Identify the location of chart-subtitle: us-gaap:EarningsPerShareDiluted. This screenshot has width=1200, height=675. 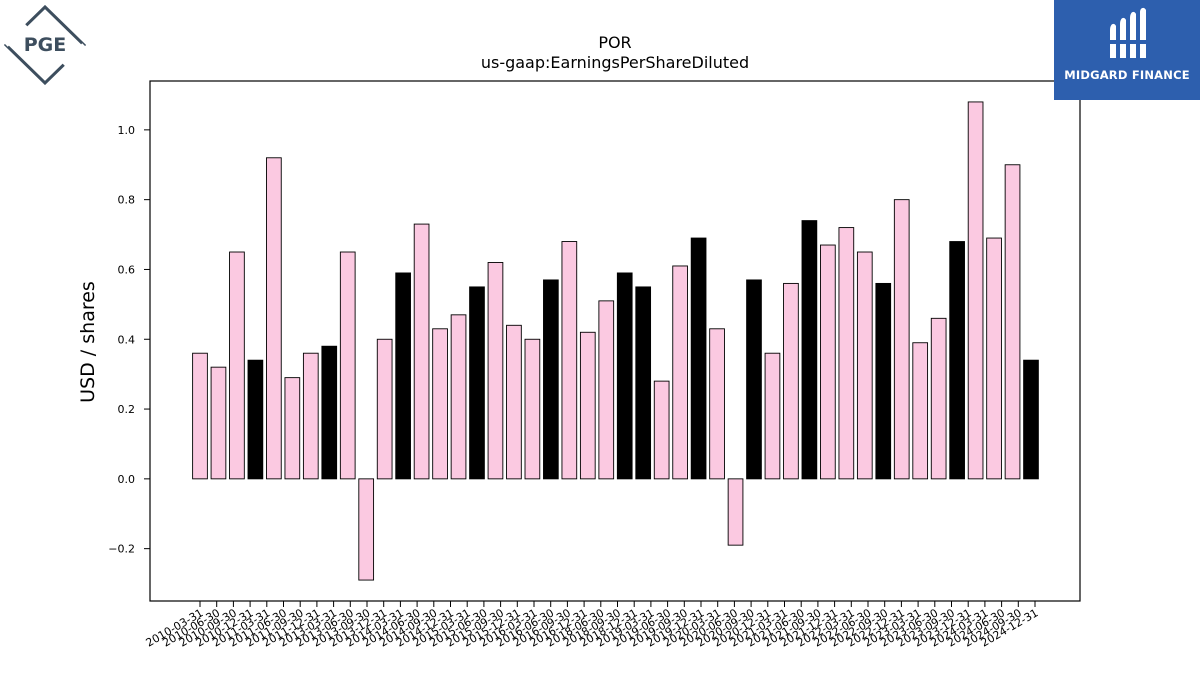
(615, 62).